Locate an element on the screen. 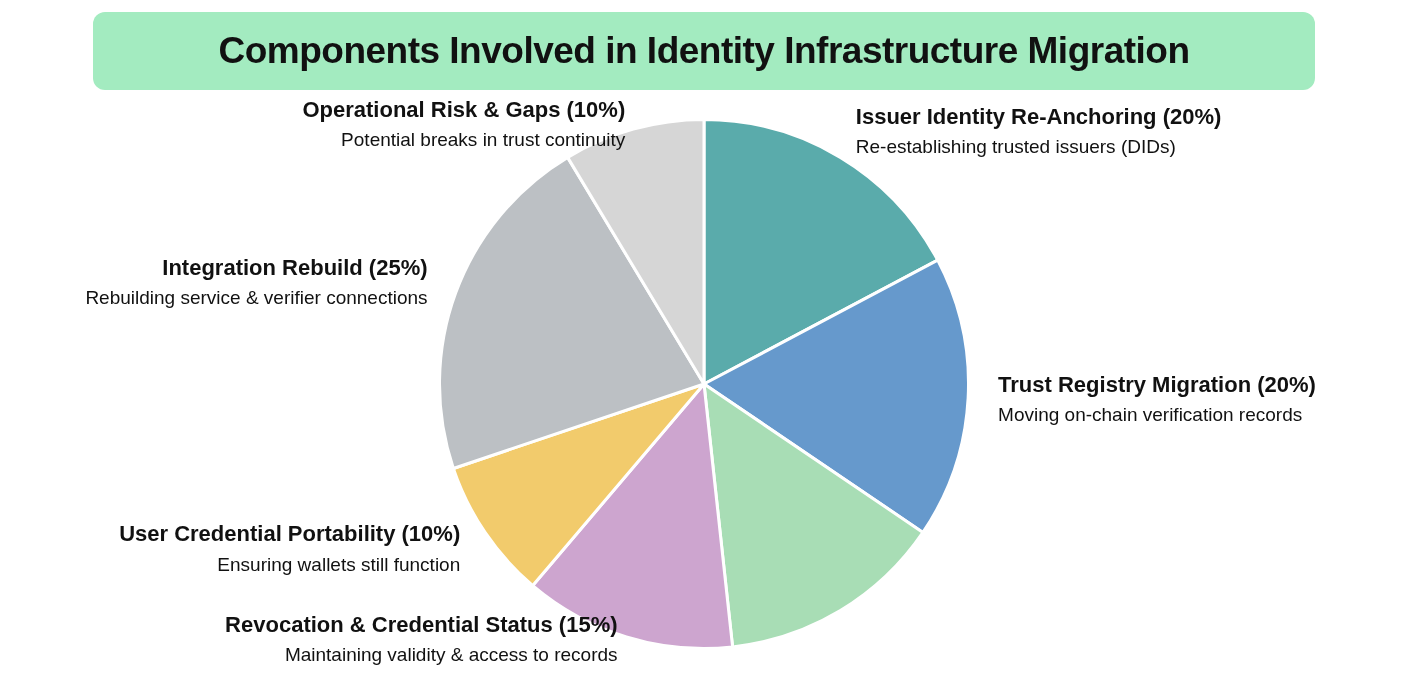 The width and height of the screenshot is (1408, 688). text: Moving on-chain verification records is located at coordinates (1150, 415).